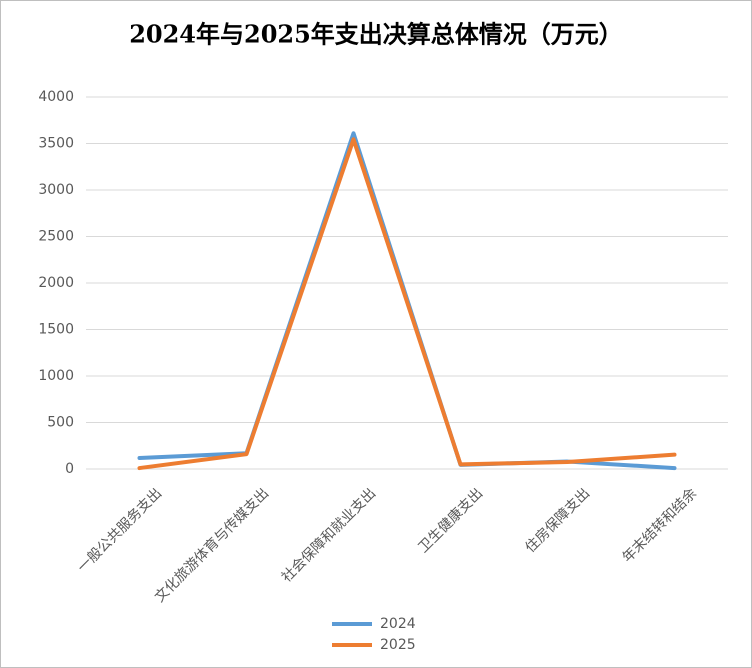 Image resolution: width=752 pixels, height=668 pixels. I want to click on y-tick-label: 2000, so click(56, 283).